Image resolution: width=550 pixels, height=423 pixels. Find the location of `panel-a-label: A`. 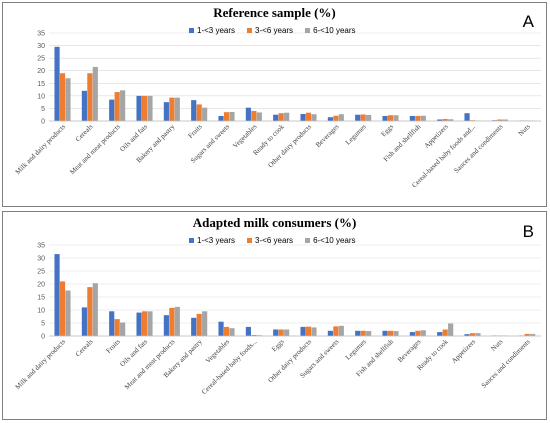

panel-a-label: A is located at coordinates (528, 21).